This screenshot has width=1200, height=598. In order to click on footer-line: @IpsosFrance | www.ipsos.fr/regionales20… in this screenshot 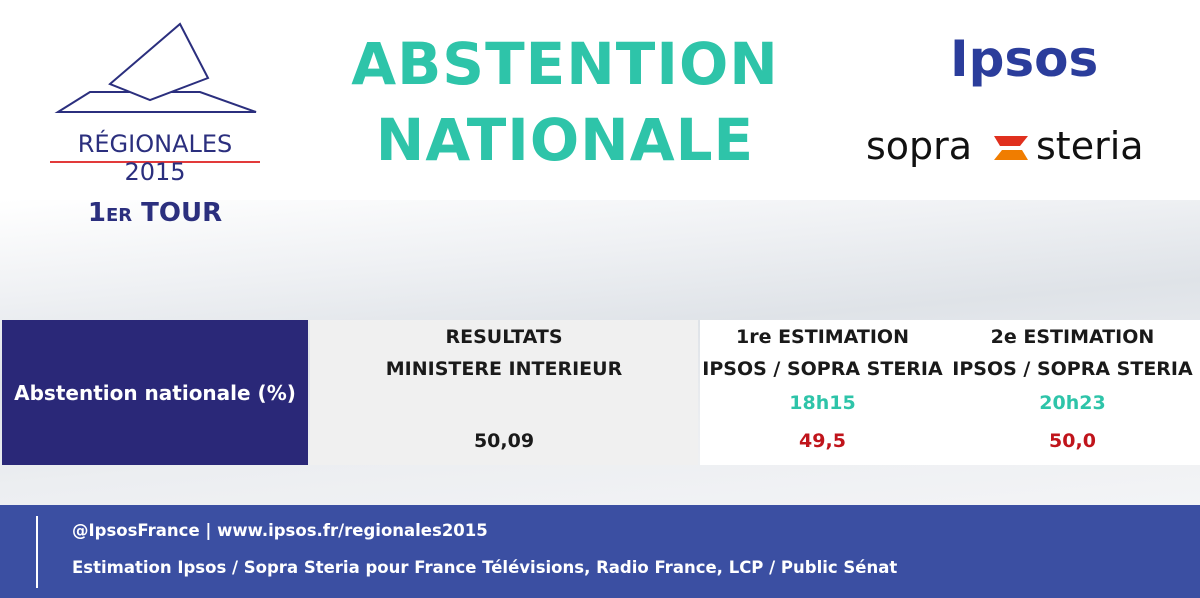, I will do `click(280, 530)`.